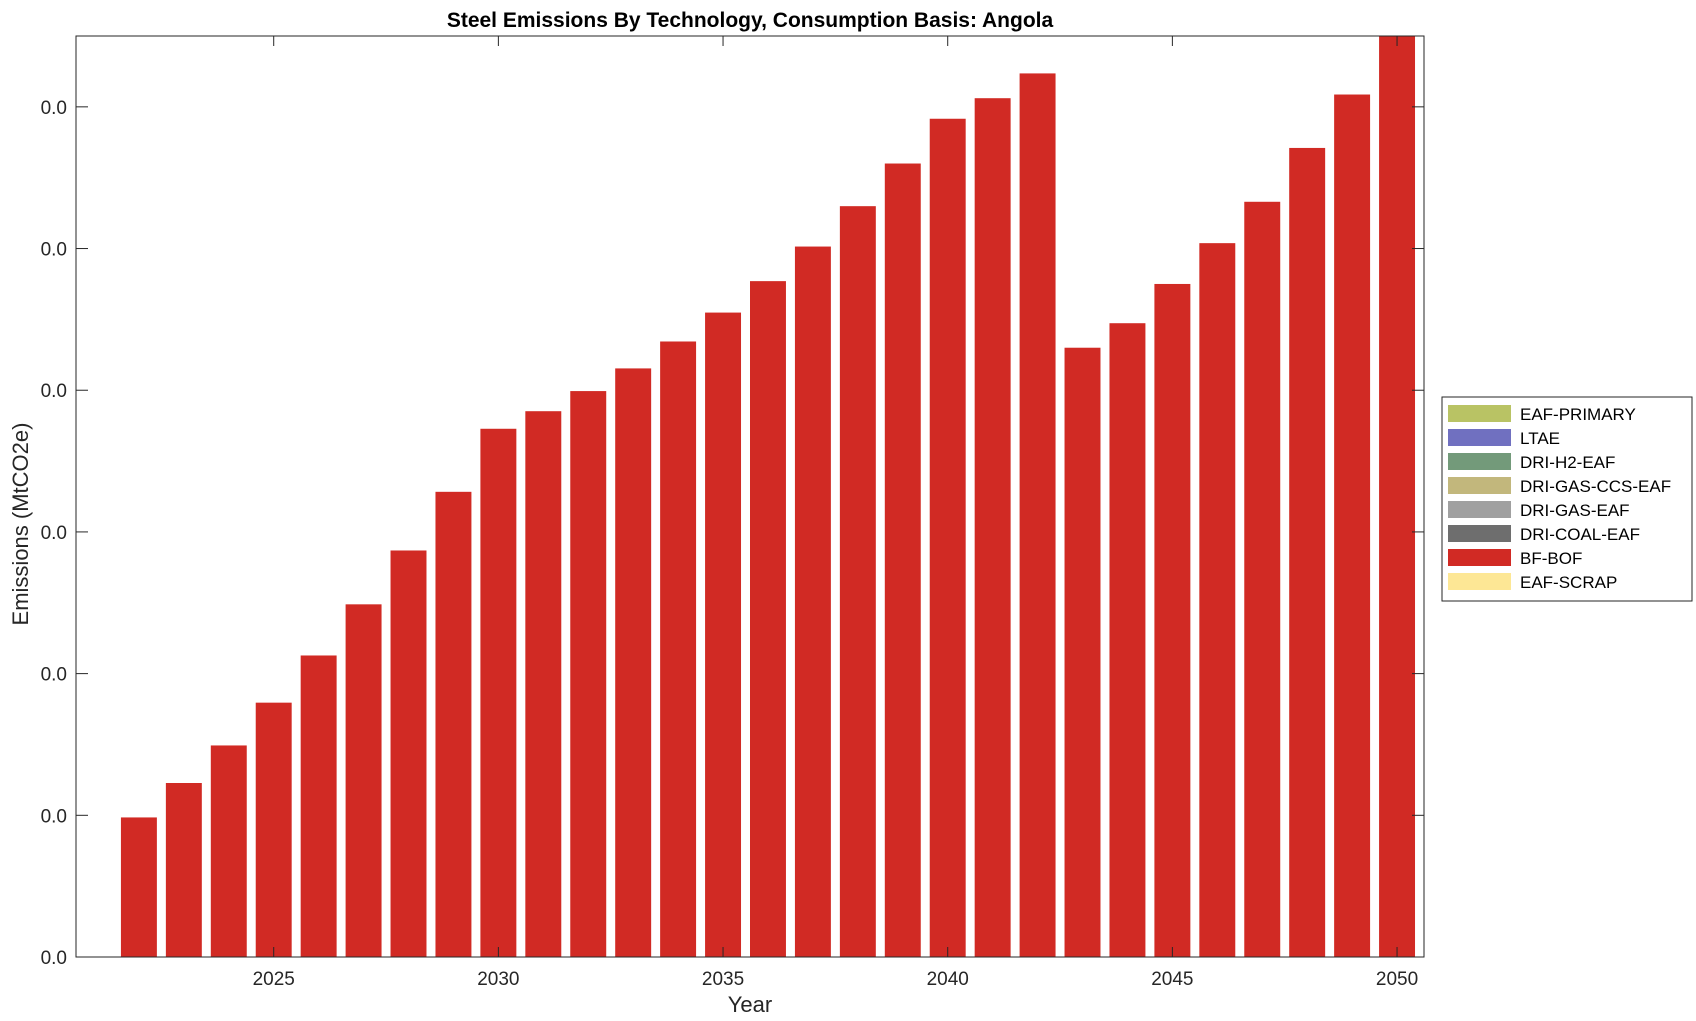  I want to click on legend-box, so click(1567, 499).